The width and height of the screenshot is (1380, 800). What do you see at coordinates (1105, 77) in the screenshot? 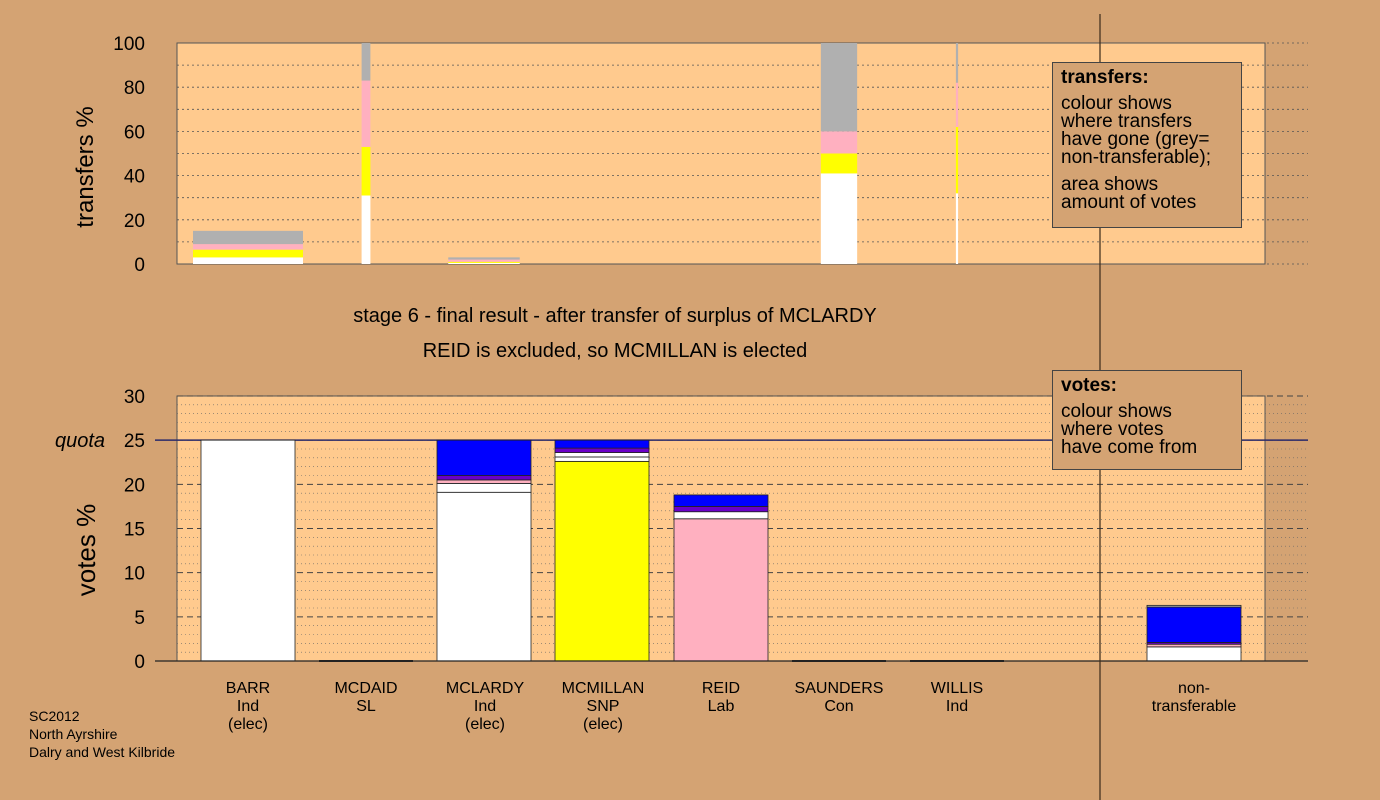
I see `transfers-legend-title: transfers:` at bounding box center [1105, 77].